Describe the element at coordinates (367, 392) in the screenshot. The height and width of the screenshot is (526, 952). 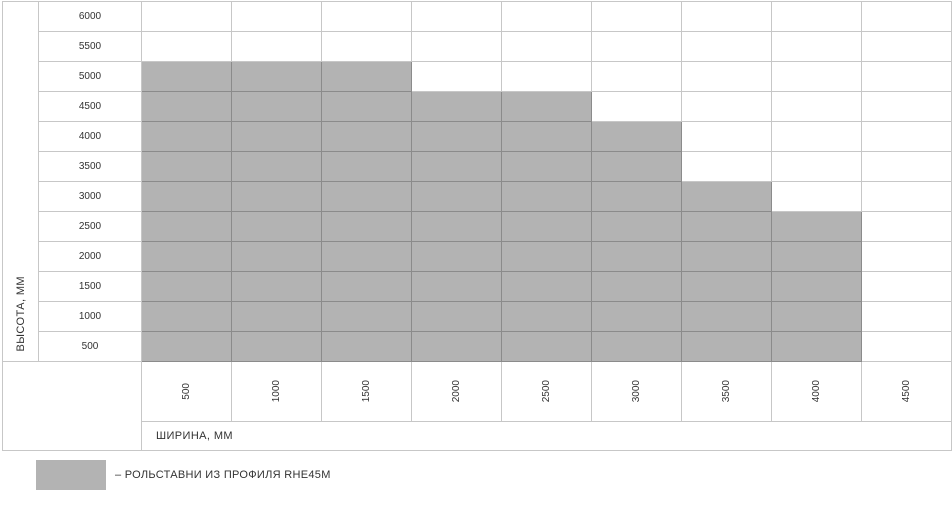
I see `x-axis-tick-cell: 1500` at that location.